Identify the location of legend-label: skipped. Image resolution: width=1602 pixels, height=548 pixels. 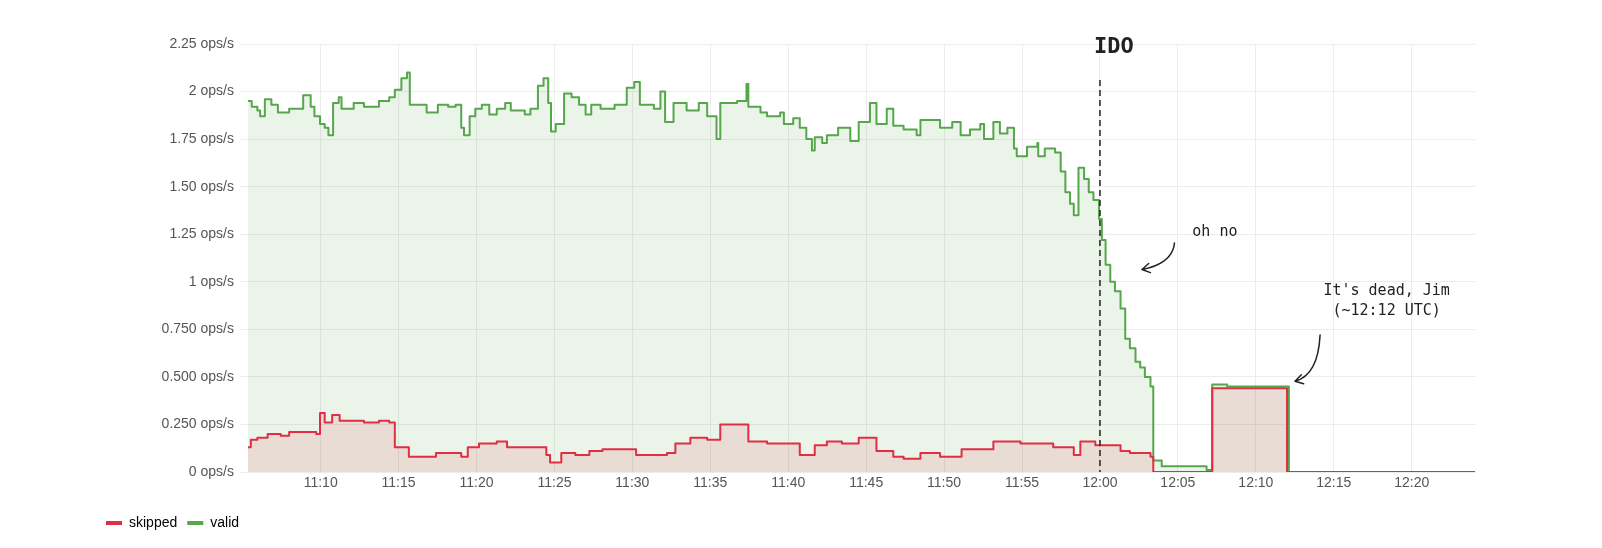
(153, 521).